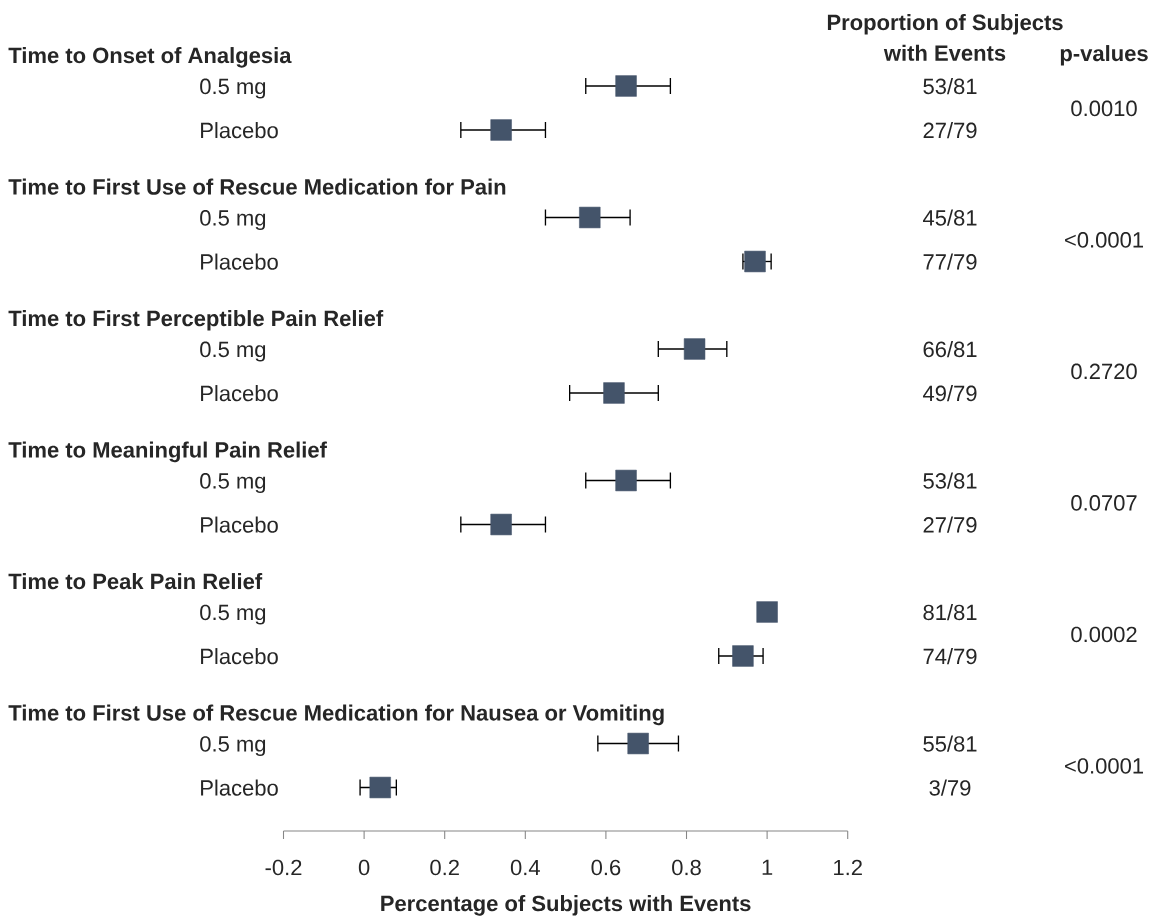 The width and height of the screenshot is (1155, 920). I want to click on data-label: 3/79, so click(950, 787).